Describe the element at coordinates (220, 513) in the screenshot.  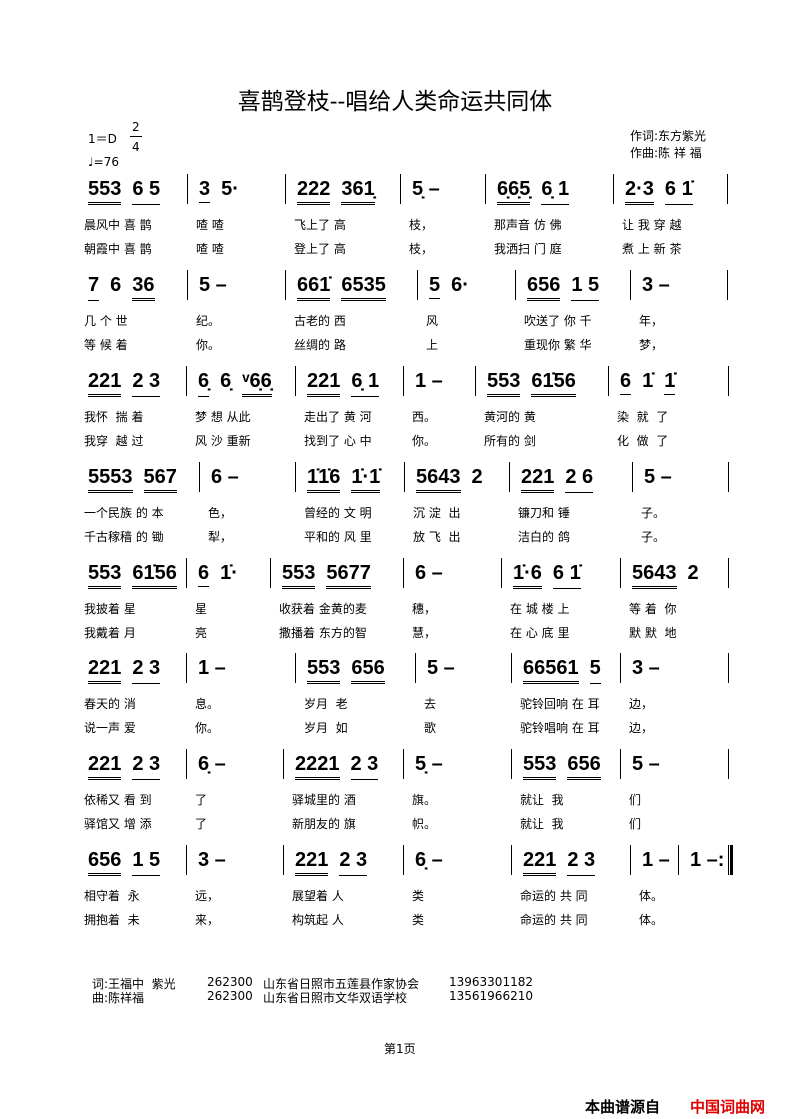
I see `lyric-verse-1: 色，` at that location.